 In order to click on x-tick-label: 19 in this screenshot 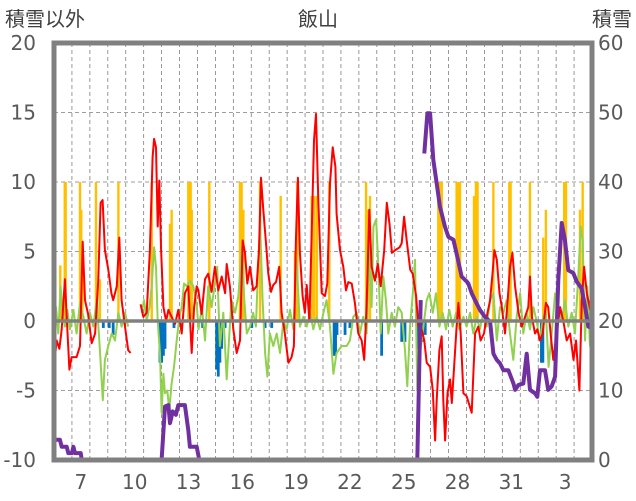, I will do `click(295, 482)`.